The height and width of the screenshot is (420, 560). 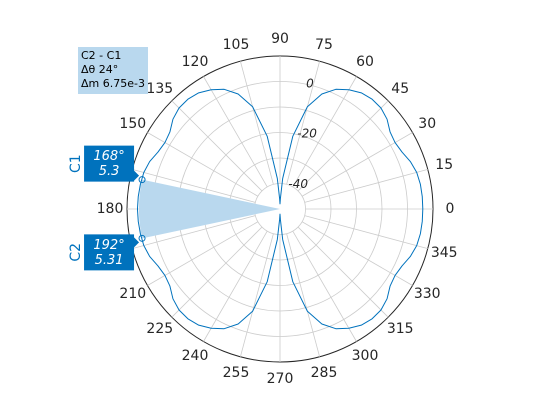 What do you see at coordinates (365, 356) in the screenshot?
I see `angle-tick-label: 300` at bounding box center [365, 356].